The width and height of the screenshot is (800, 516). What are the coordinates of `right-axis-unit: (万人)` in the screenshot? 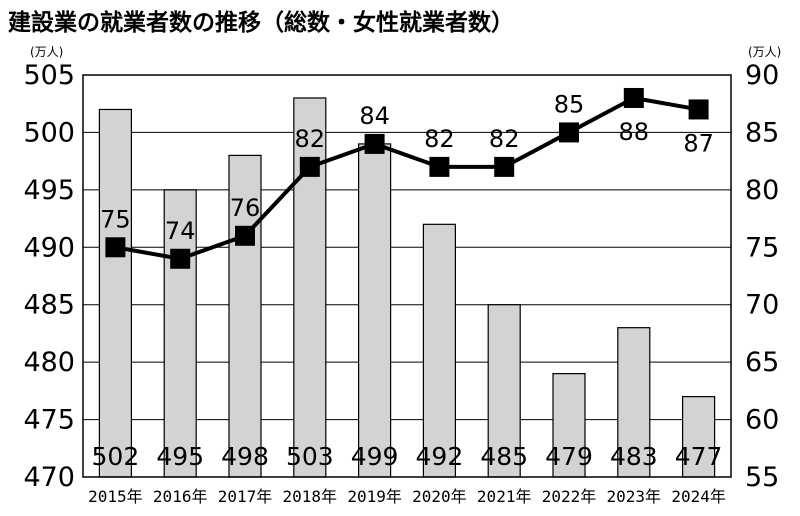 It's located at (764, 52).